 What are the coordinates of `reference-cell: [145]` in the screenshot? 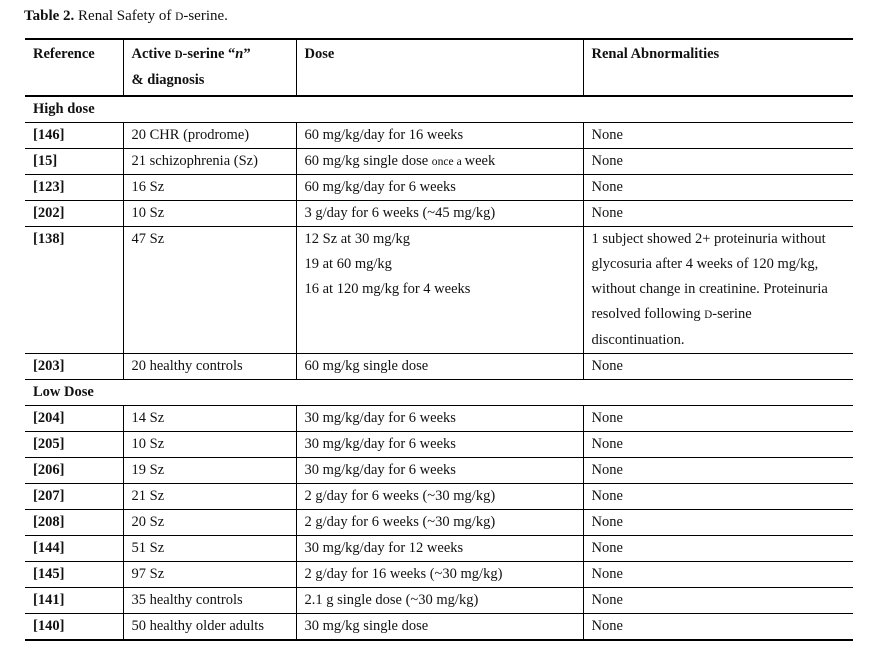 It's located at (49, 574).